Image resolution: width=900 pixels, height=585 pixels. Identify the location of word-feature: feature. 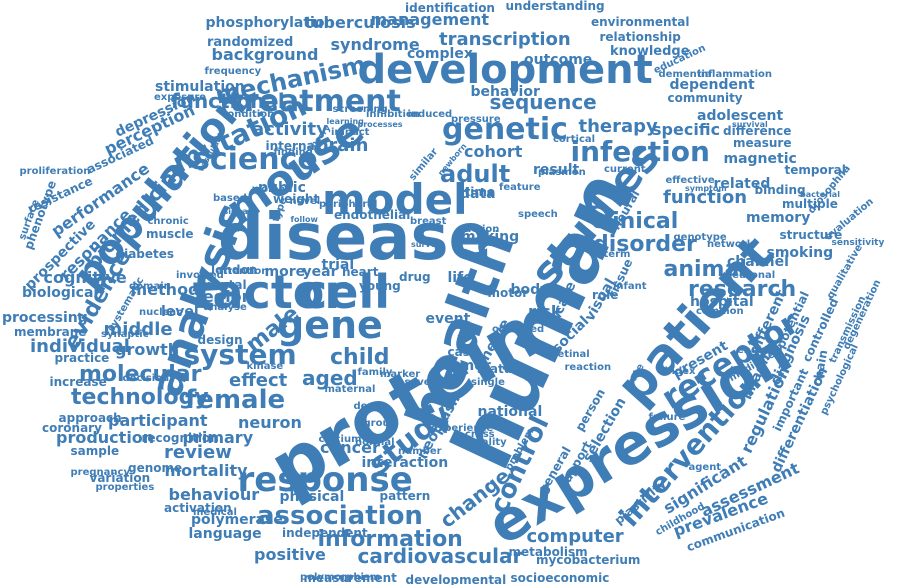
(520, 187).